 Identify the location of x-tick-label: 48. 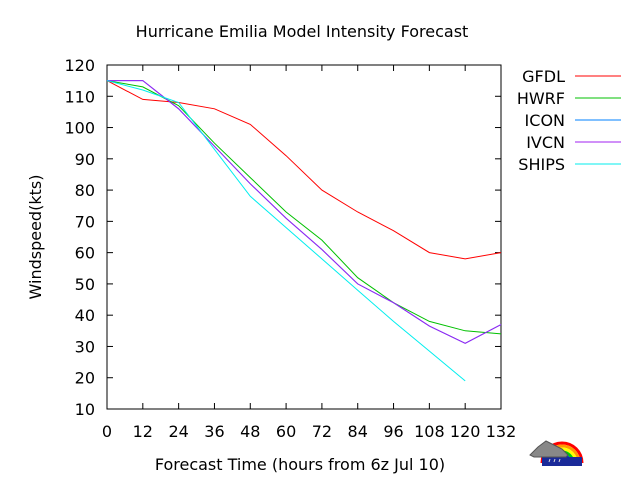
(250, 431).